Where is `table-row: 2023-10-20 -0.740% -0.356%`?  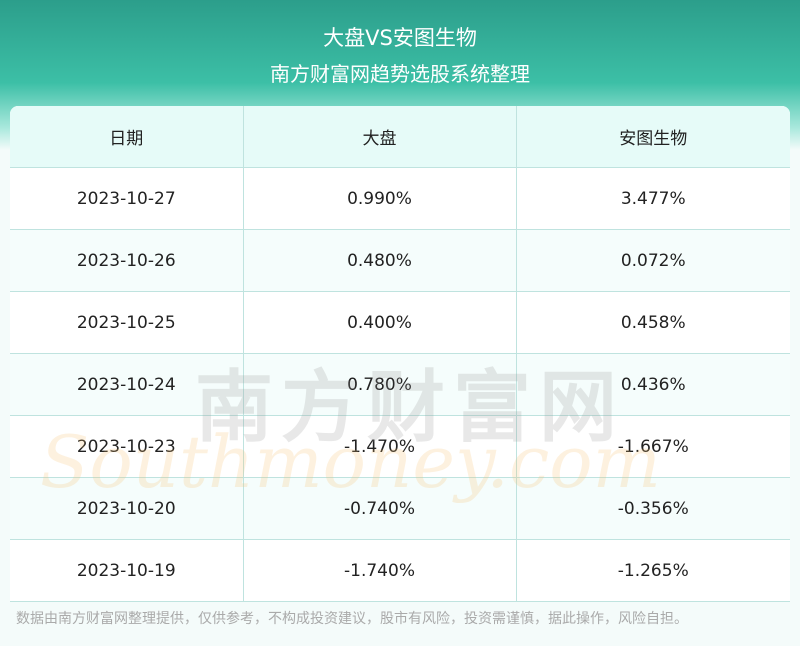
table-row: 2023-10-20 -0.740% -0.356% is located at coordinates (400, 508).